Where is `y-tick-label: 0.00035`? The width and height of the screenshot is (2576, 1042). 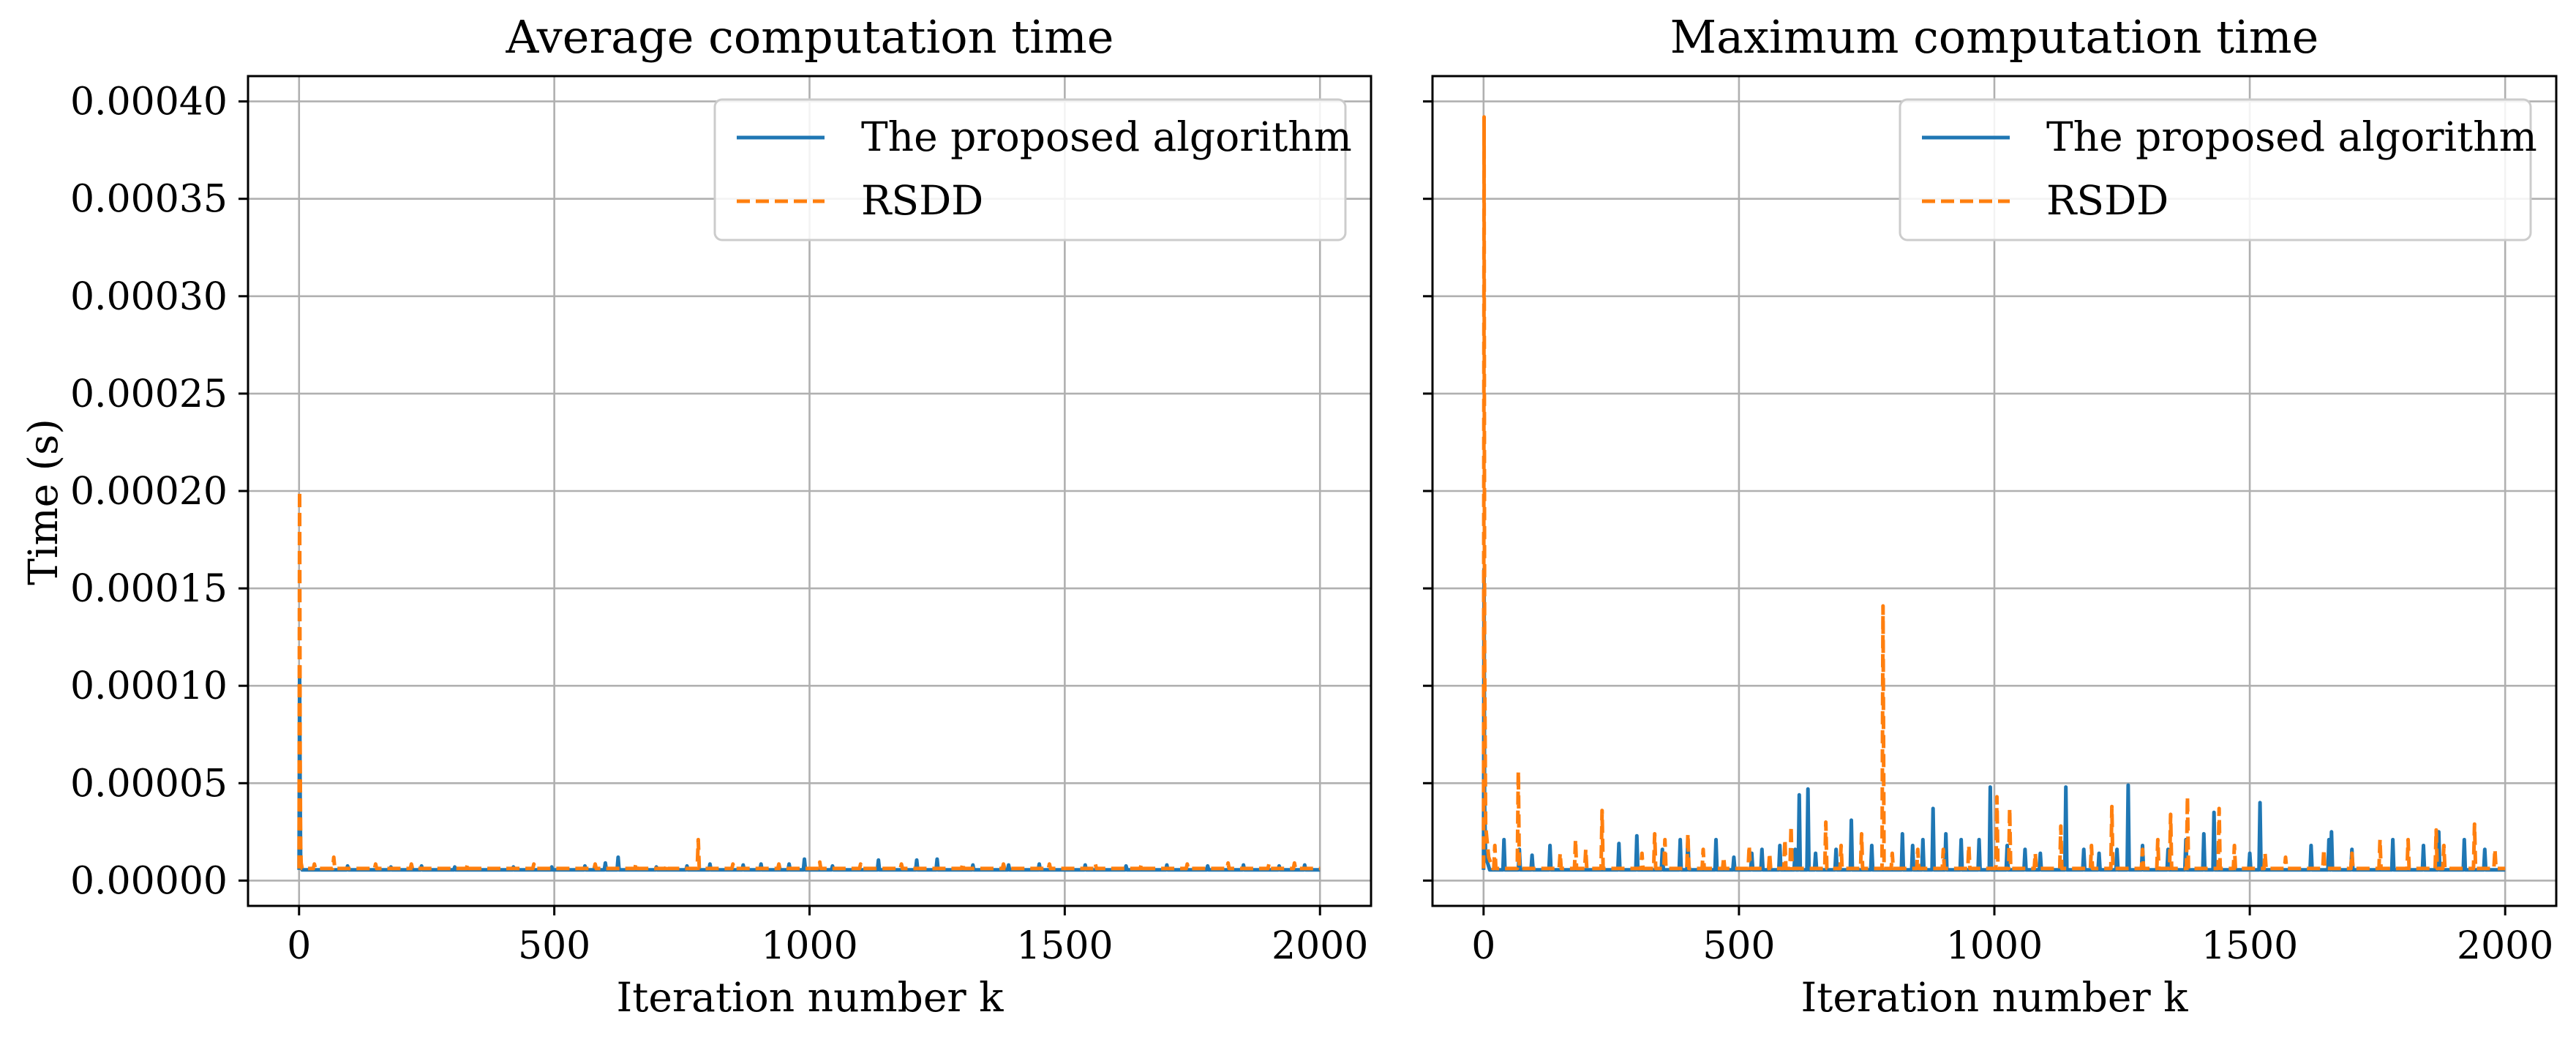 y-tick-label: 0.00035 is located at coordinates (149, 200).